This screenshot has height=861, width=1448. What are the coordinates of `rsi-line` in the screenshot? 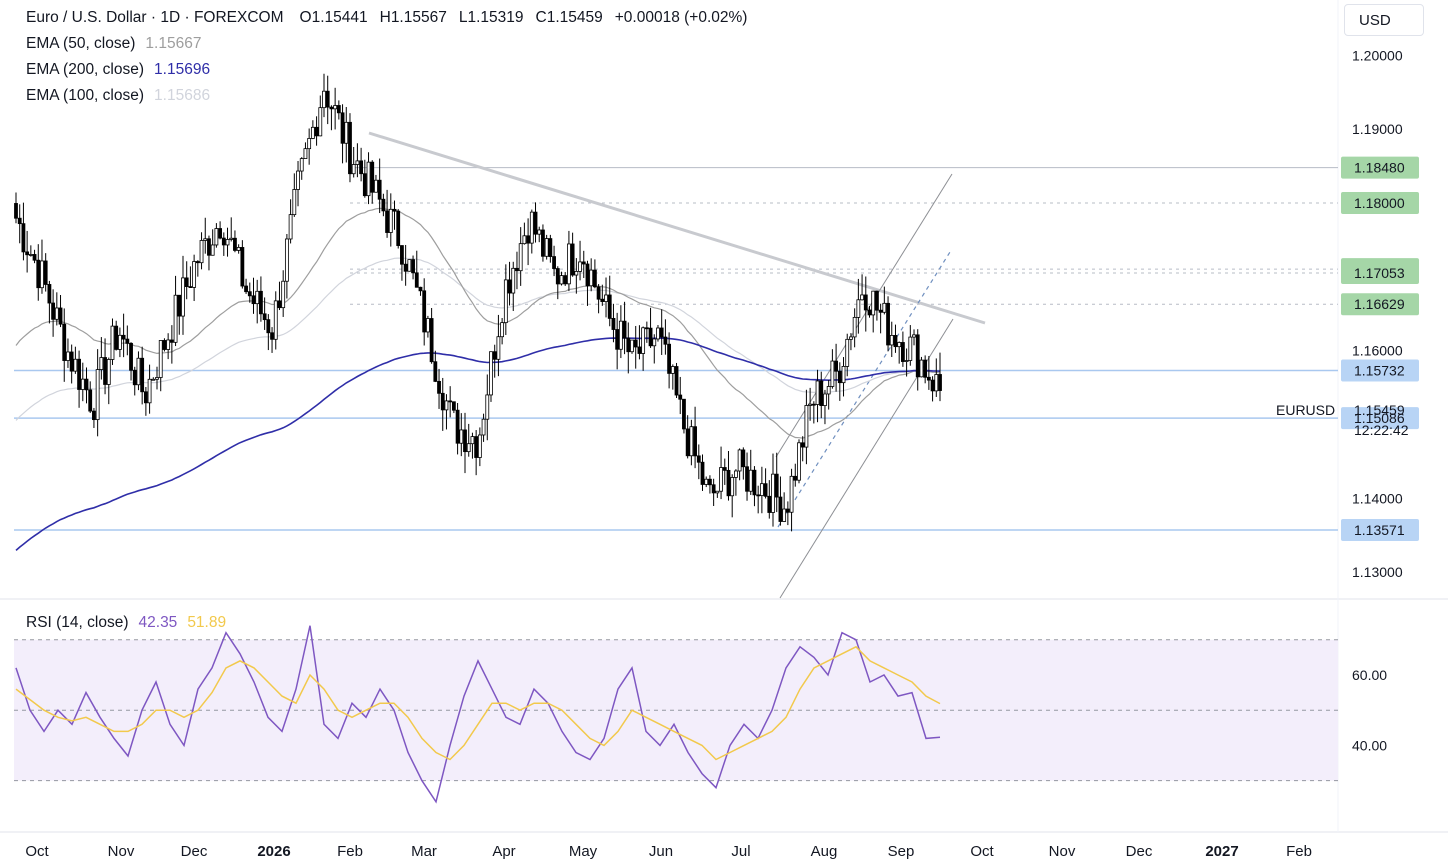 It's located at (478, 714).